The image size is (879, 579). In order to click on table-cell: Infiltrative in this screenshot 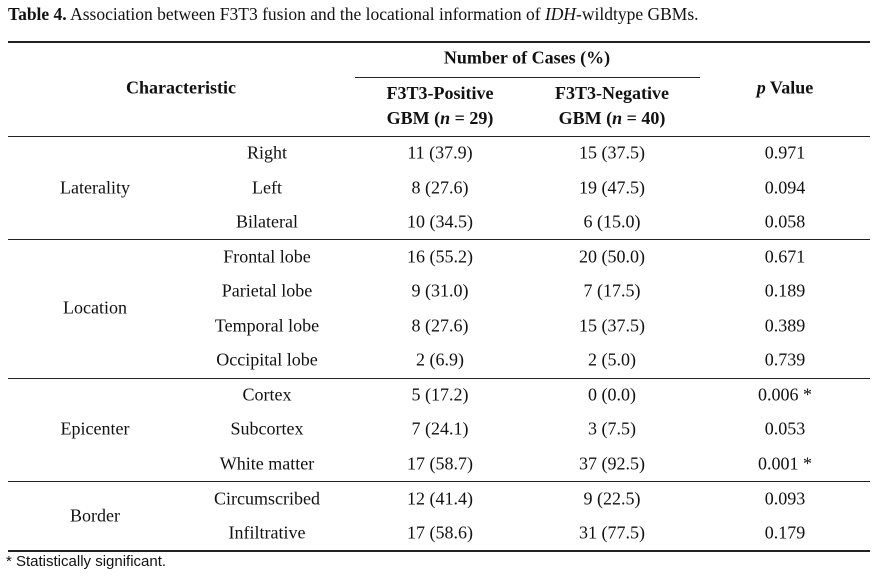, I will do `click(267, 532)`.